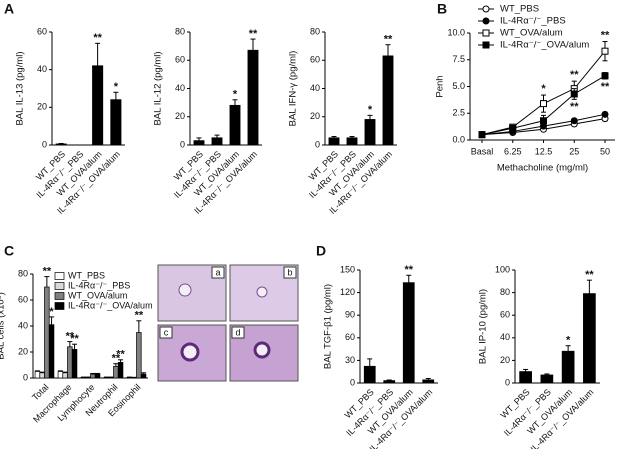 Image resolution: width=624 pixels, height=449 pixels. What do you see at coordinates (321, 251) in the screenshot?
I see `panel-label: D` at bounding box center [321, 251].